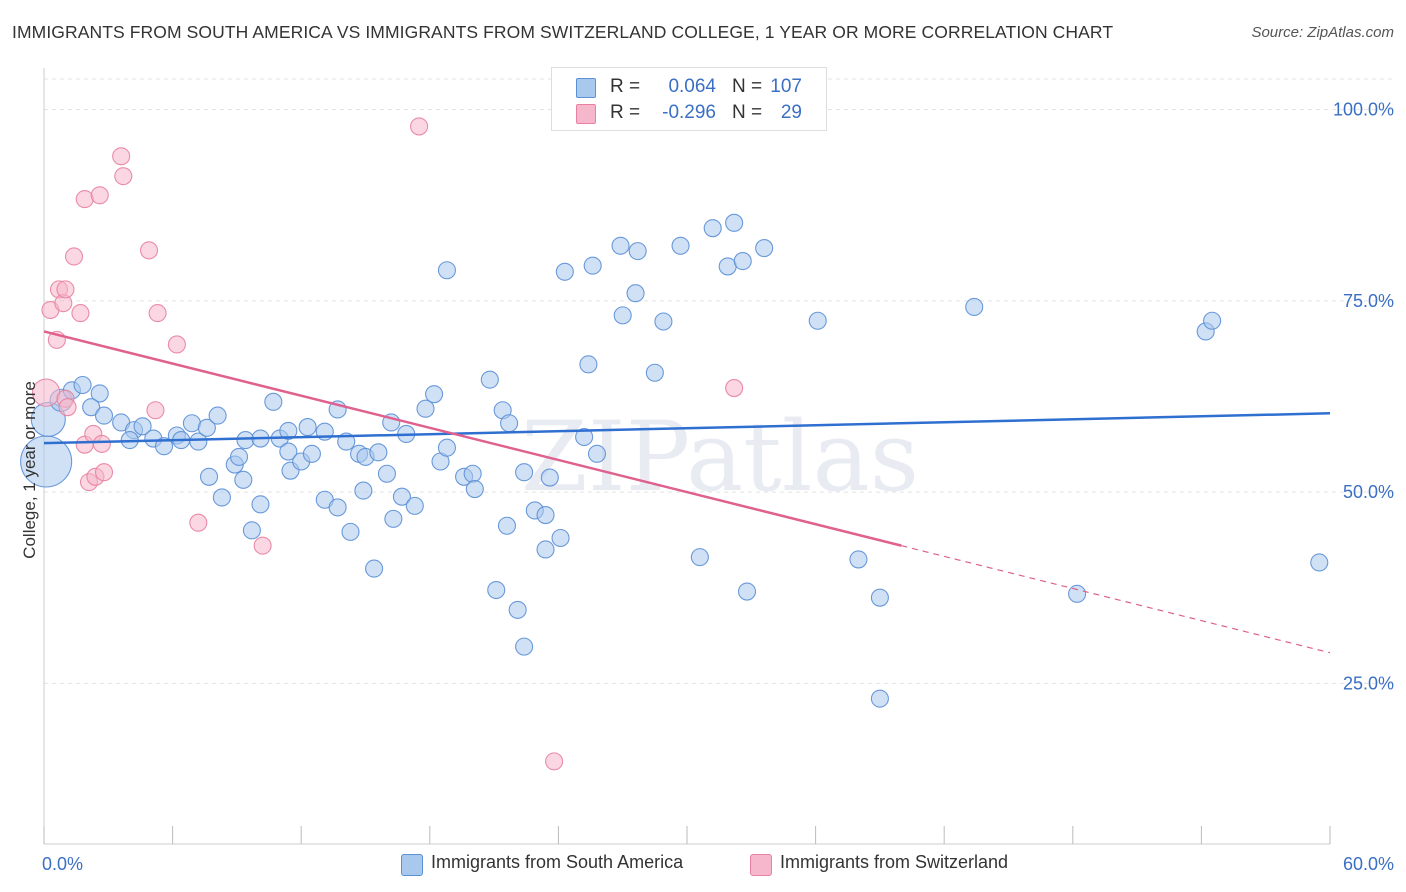 This screenshot has height=892, width=1406. What do you see at coordinates (1116, 599) in the screenshot?
I see `switzerland-trend-extension` at bounding box center [1116, 599].